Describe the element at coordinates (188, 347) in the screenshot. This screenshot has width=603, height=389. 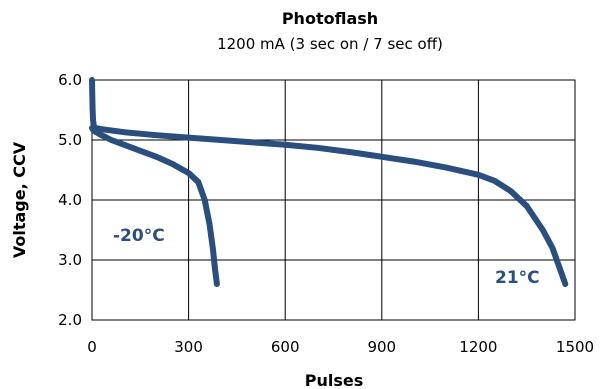
I see `x-tick-label: 300` at that location.